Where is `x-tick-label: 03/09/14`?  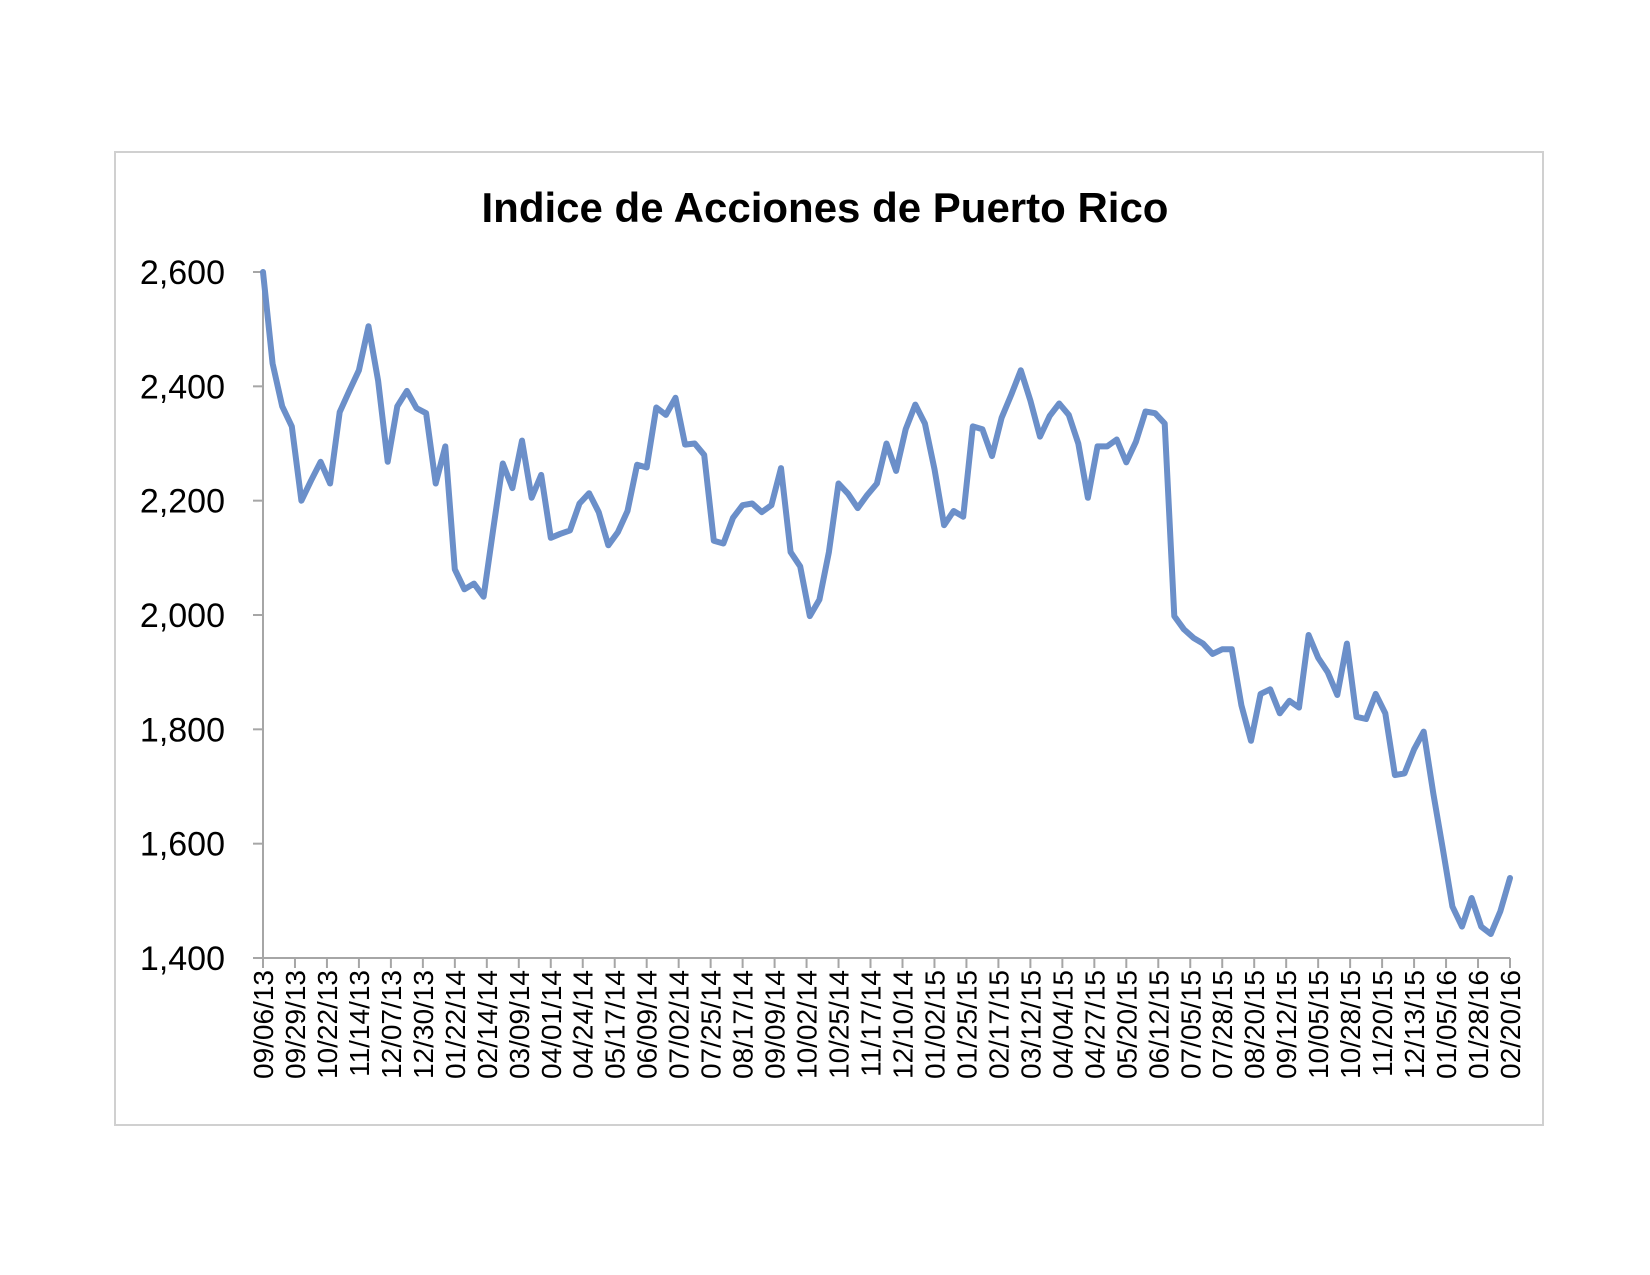
x-tick-label: 03/09/14 is located at coordinates (519, 1024).